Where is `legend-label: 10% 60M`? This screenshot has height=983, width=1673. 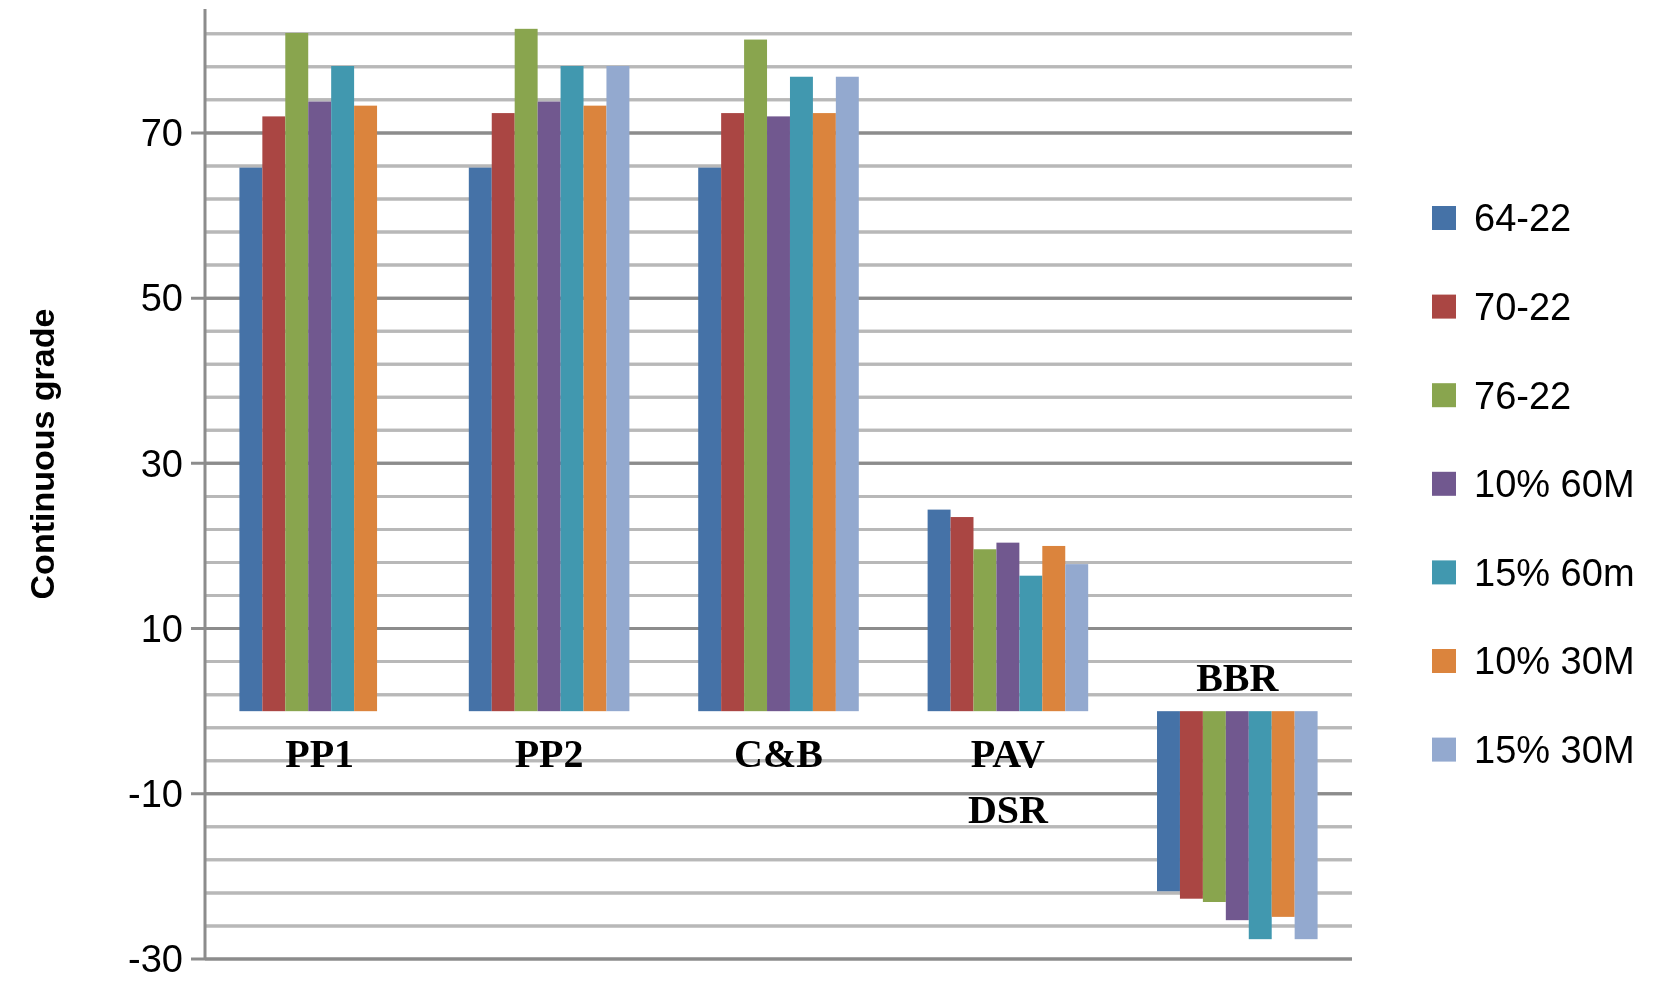 legend-label: 10% 60M is located at coordinates (1554, 484).